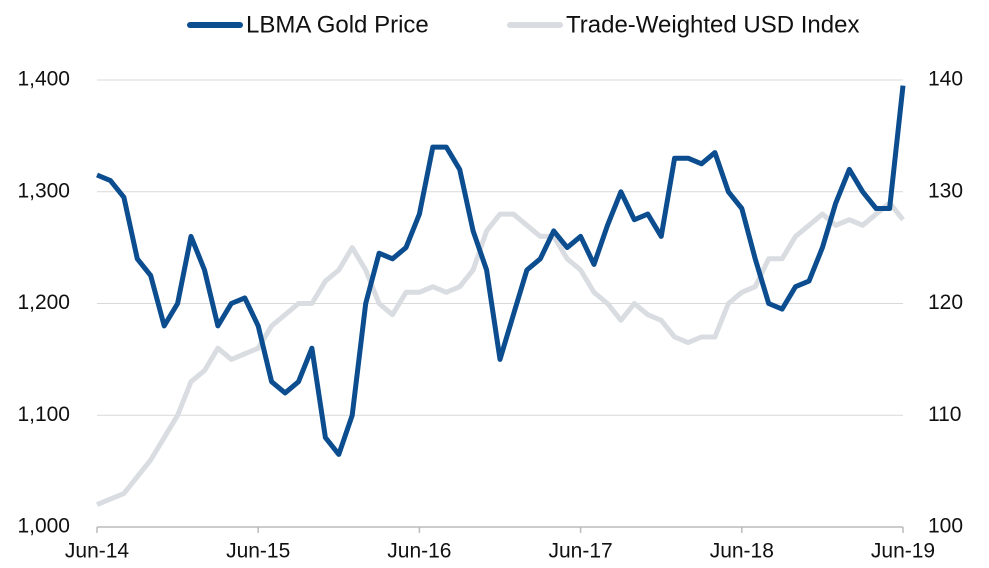 Image resolution: width=989 pixels, height=568 pixels. What do you see at coordinates (419, 551) in the screenshot?
I see `x-tick-label: Jun-16` at bounding box center [419, 551].